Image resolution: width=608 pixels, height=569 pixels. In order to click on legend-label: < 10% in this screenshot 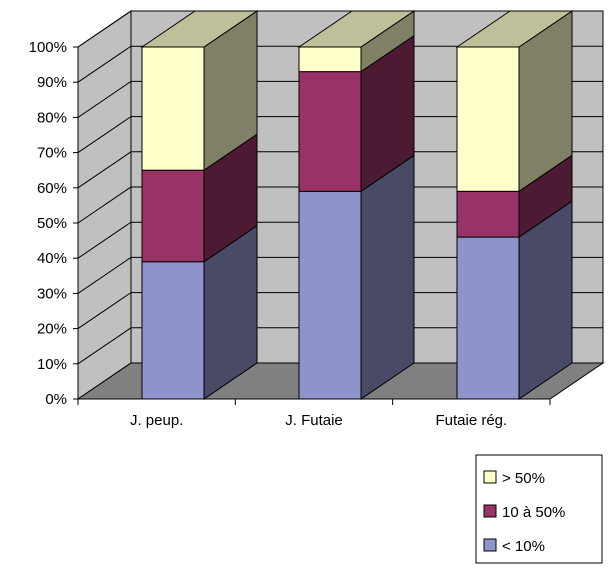, I will do `click(523, 546)`.